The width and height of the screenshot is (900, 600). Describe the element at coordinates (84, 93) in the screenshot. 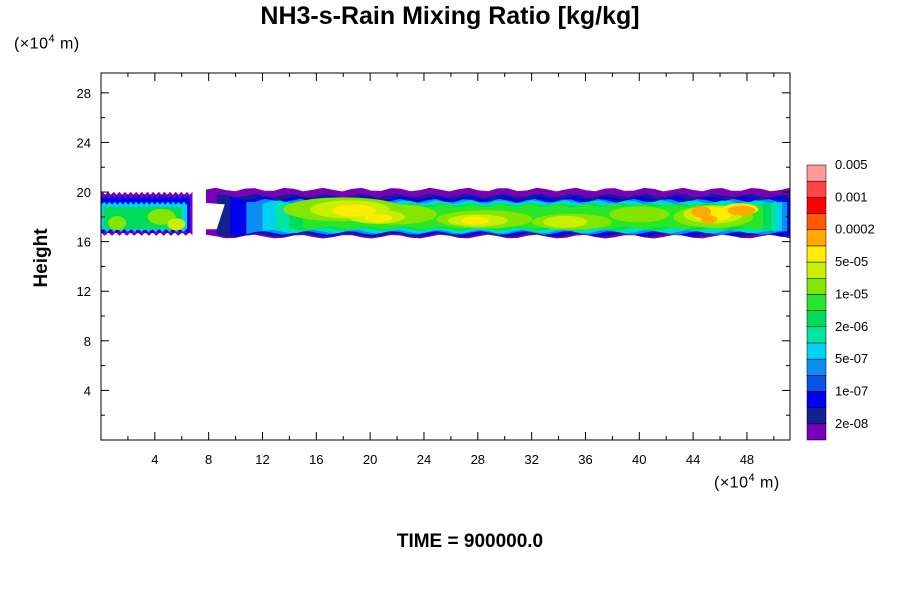

I see `y-tick-label: 28` at that location.